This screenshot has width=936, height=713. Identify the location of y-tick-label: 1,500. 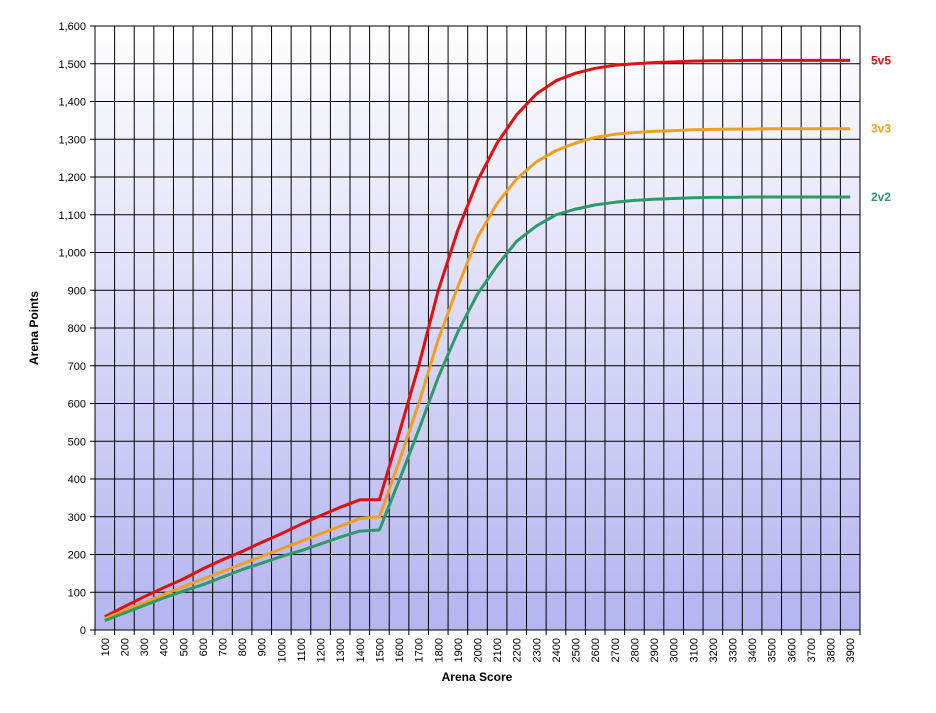
(72, 65).